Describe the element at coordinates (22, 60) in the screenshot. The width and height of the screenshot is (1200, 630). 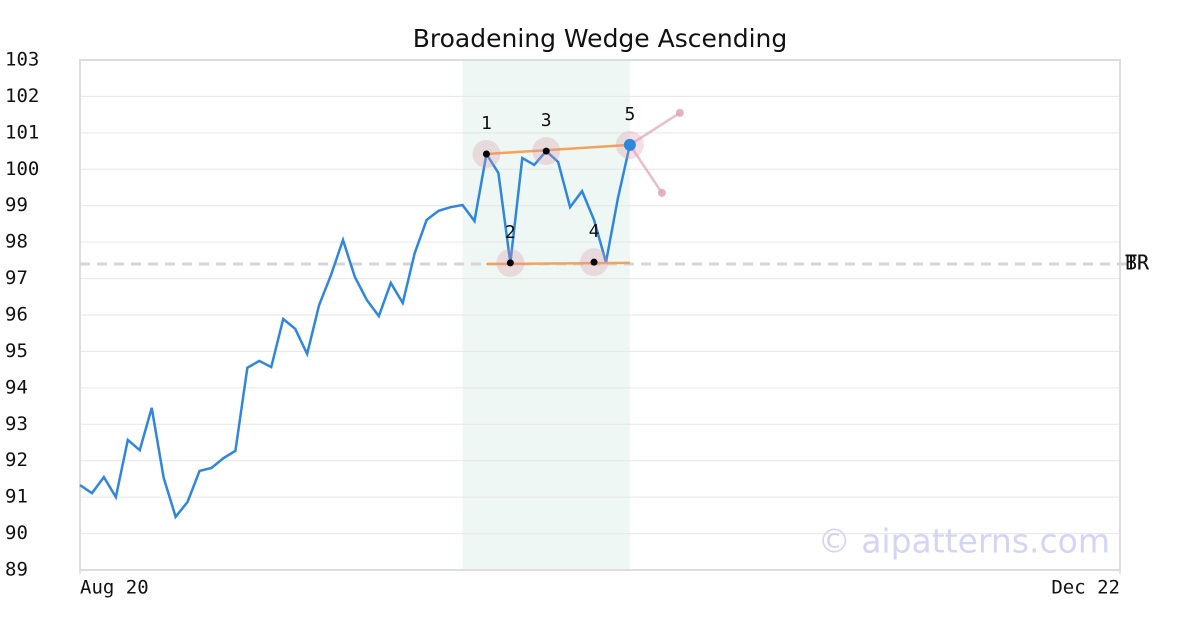
I see `y-tick-label: 103` at that location.